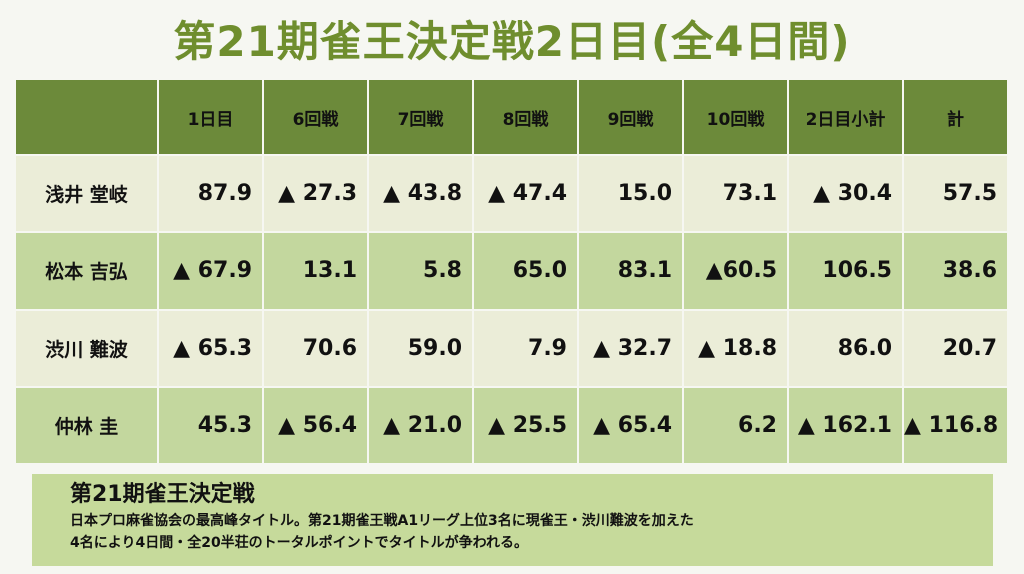 The image size is (1024, 574). What do you see at coordinates (955, 117) in the screenshot?
I see `header-cell-total: 計` at bounding box center [955, 117].